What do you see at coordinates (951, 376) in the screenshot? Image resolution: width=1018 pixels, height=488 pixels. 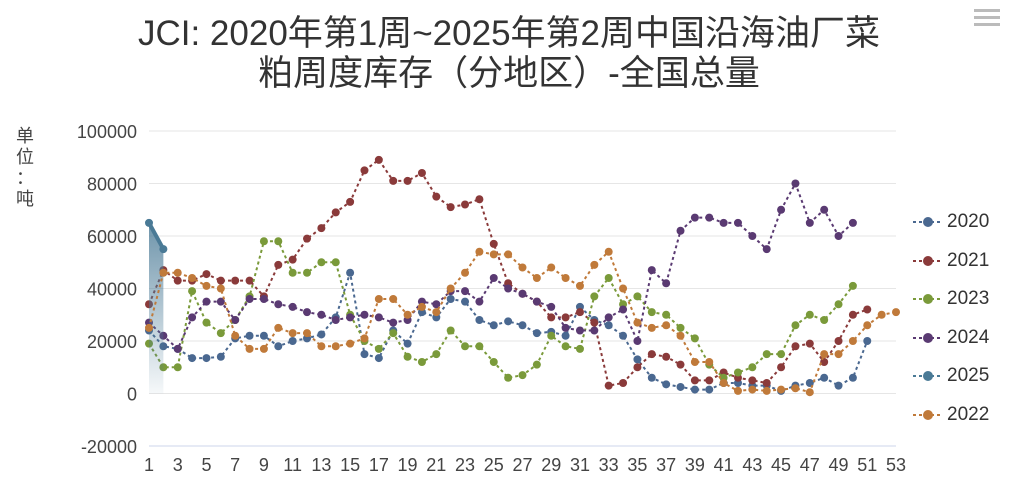 I see `legend-item-2025: 2025` at bounding box center [951, 376].